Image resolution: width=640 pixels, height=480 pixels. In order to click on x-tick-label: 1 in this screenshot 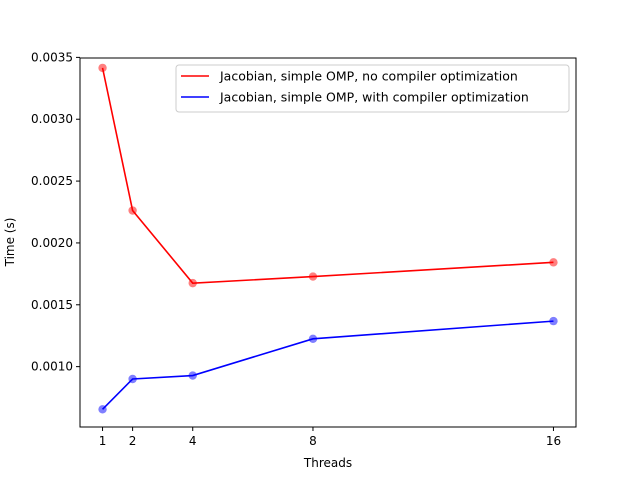, I will do `click(103, 441)`.